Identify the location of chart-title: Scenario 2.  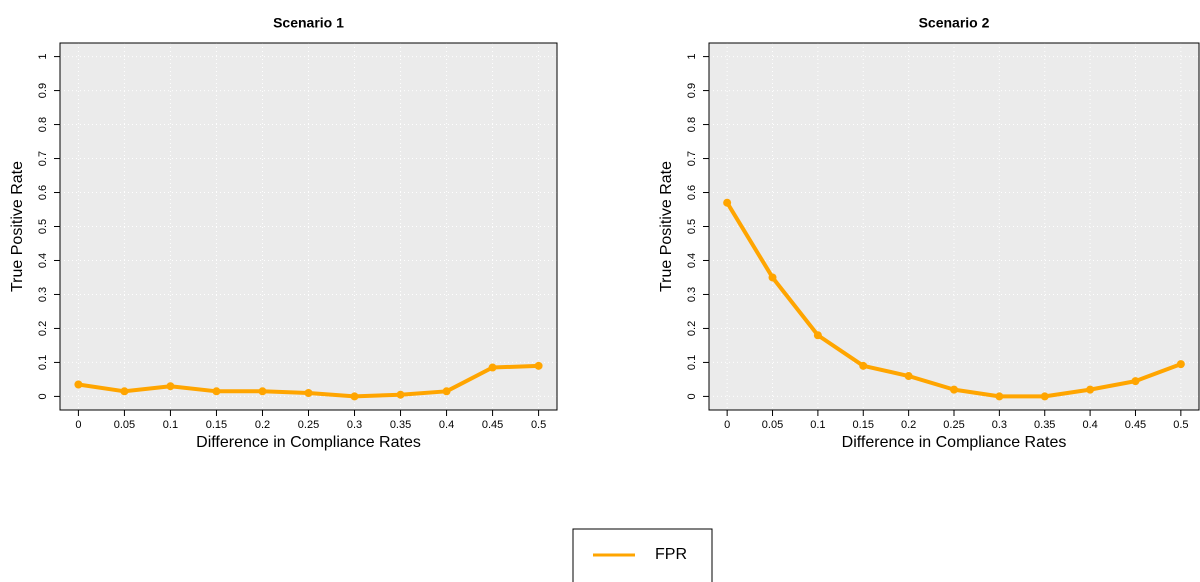
(954, 23).